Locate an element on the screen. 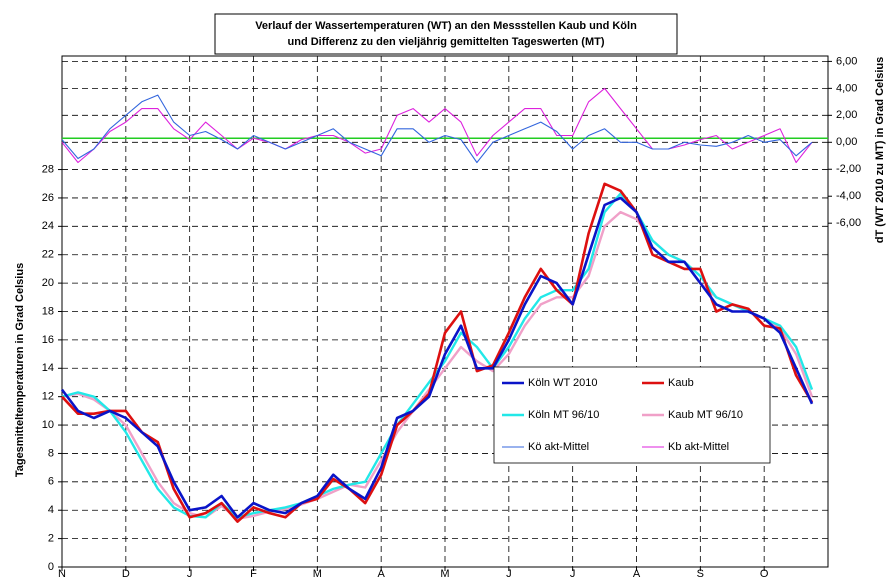  y-tick-label: 26 is located at coordinates (48, 198).